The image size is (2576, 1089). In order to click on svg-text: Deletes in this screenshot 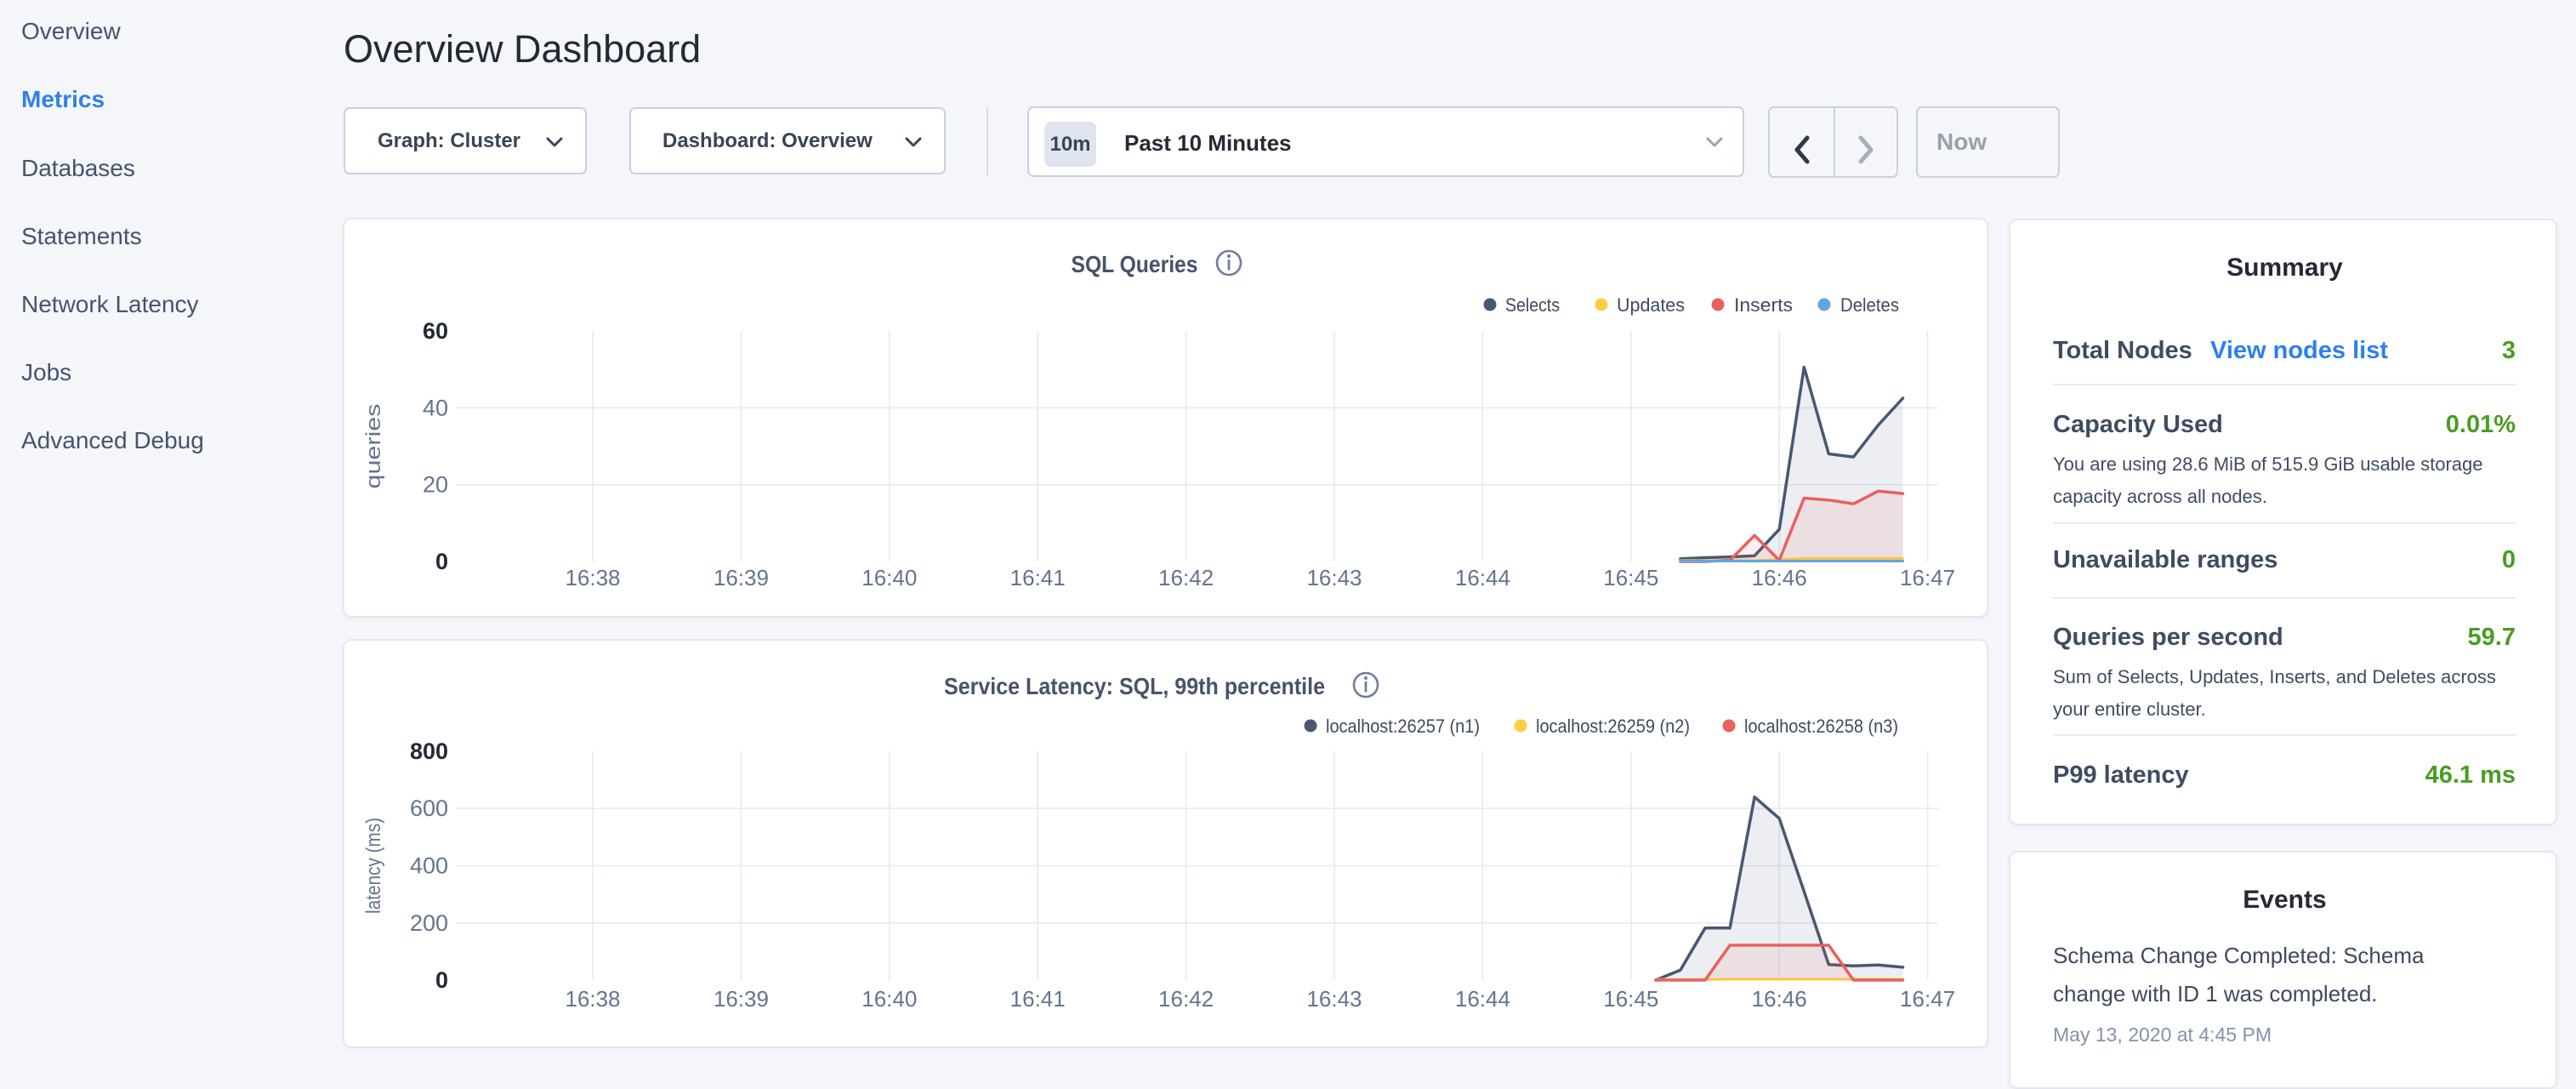, I will do `click(1869, 305)`.